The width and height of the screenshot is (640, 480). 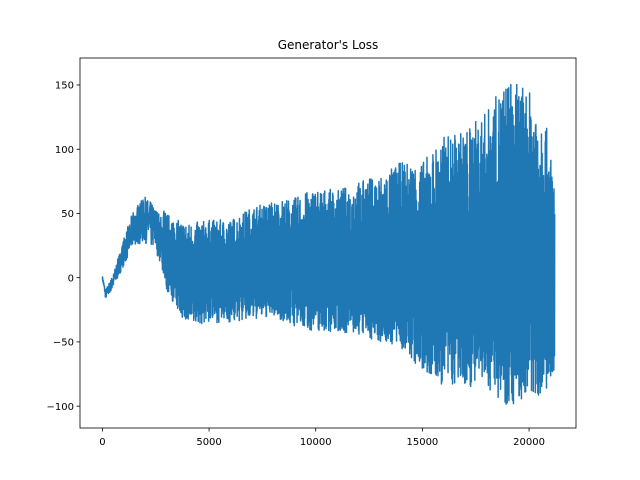 I want to click on y-tick-label: −100, so click(x=60, y=407).